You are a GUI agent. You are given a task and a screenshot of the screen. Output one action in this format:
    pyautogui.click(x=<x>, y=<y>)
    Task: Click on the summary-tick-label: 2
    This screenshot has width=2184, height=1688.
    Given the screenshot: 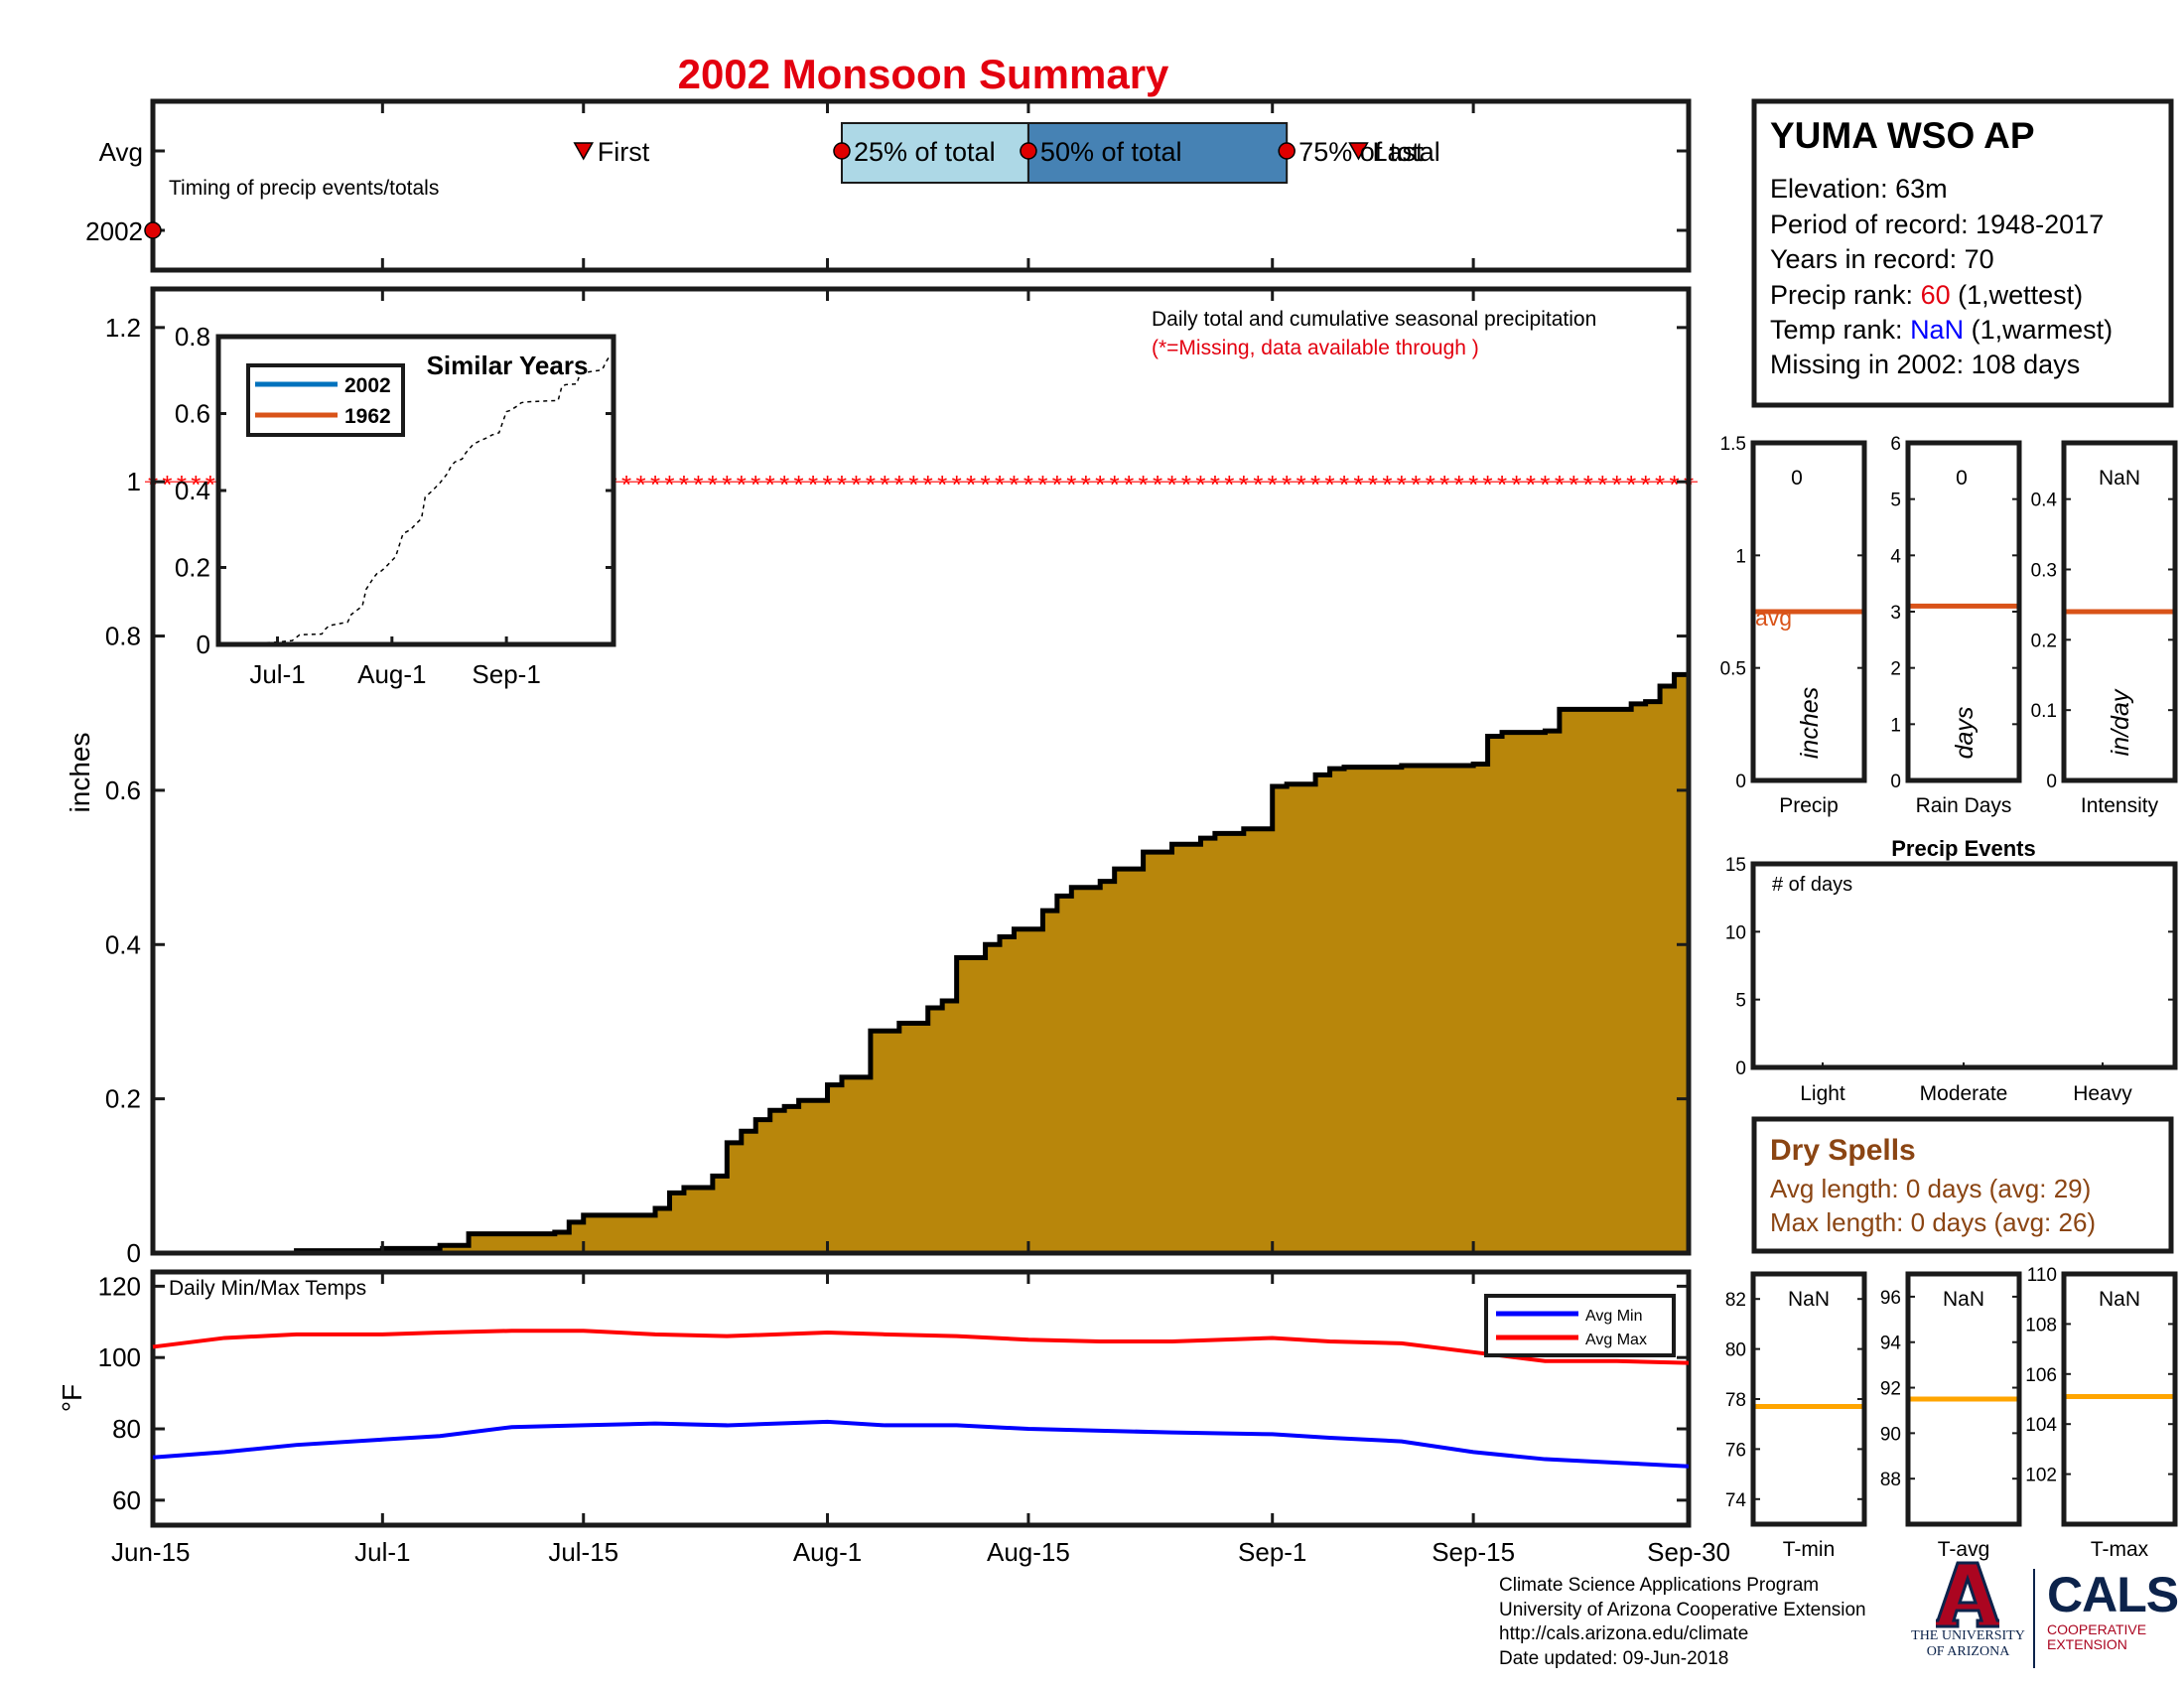 What is the action you would take?
    pyautogui.click(x=1895, y=669)
    